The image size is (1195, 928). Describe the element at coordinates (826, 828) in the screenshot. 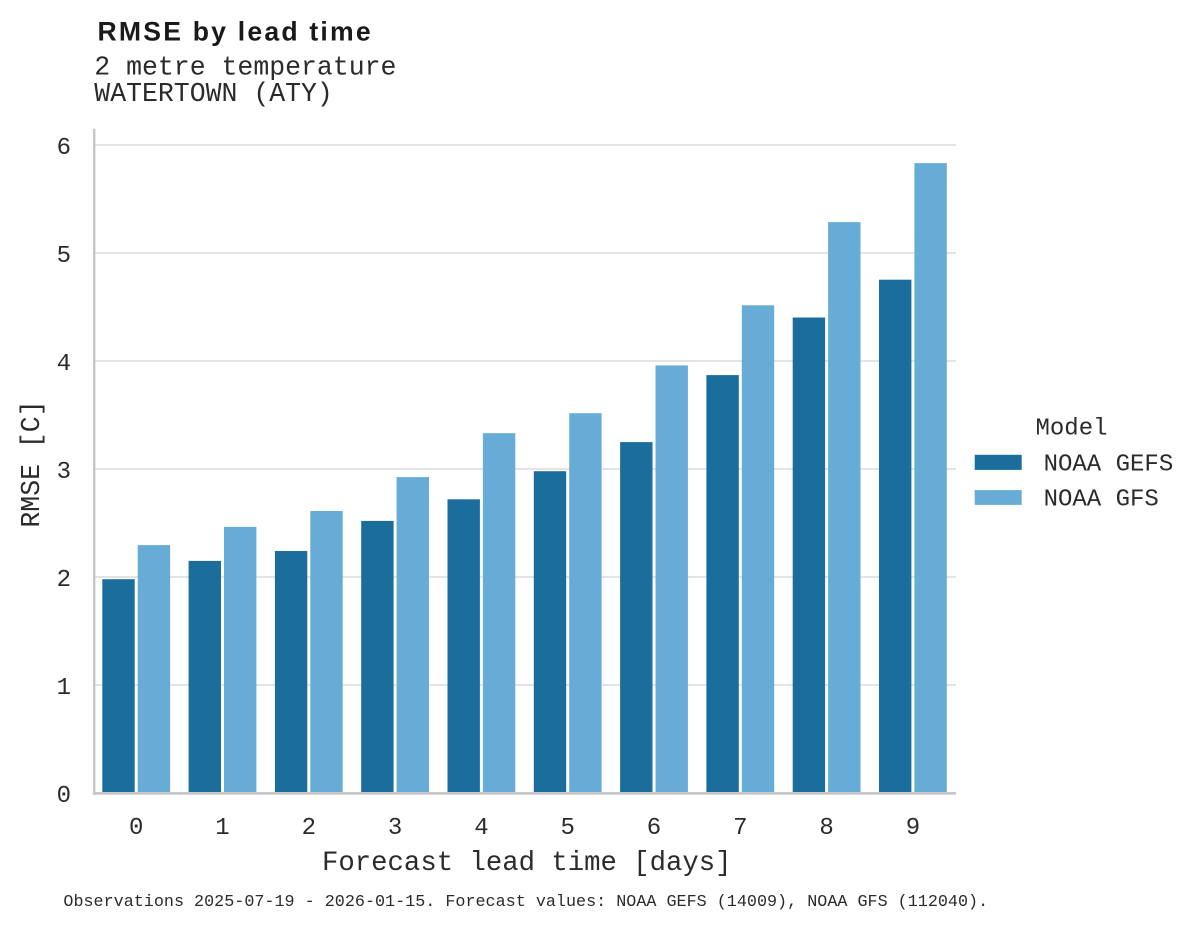

I see `svg-text: 8` at that location.